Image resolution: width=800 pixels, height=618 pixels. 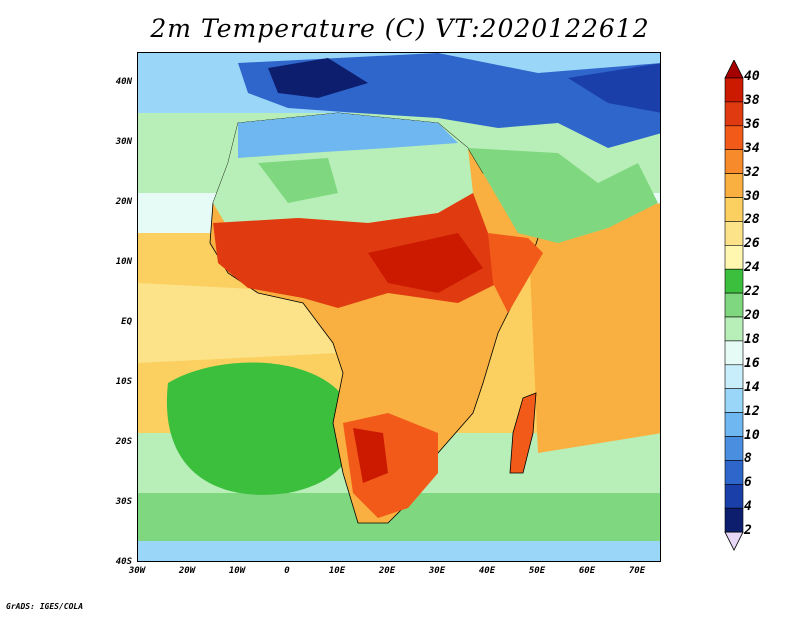 I want to click on colorbar-level-label: 36, so click(x=752, y=124).